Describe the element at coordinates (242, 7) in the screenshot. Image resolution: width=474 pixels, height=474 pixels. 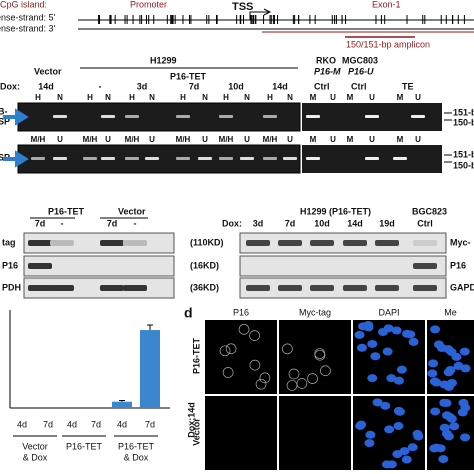
I see `tss-label: TSS` at that location.